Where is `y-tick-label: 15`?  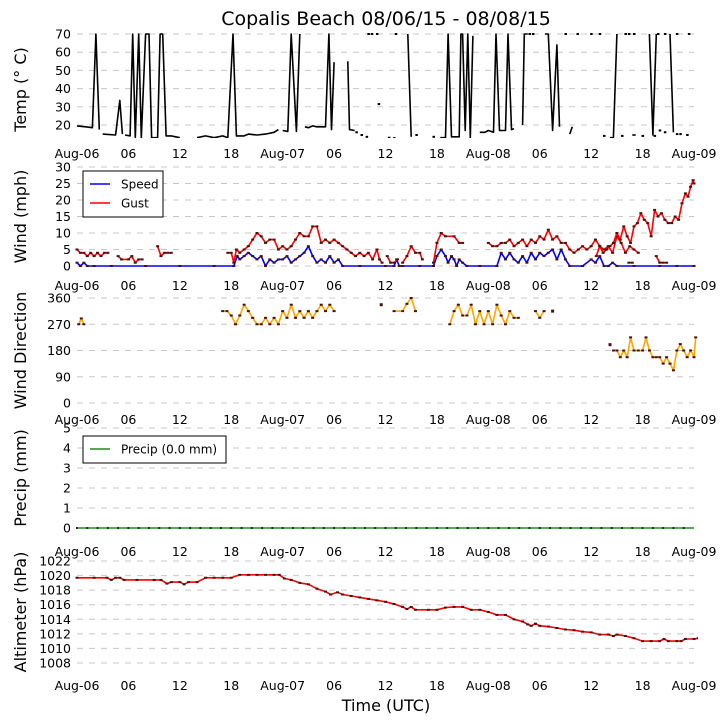 y-tick-label: 15 is located at coordinates (63, 216).